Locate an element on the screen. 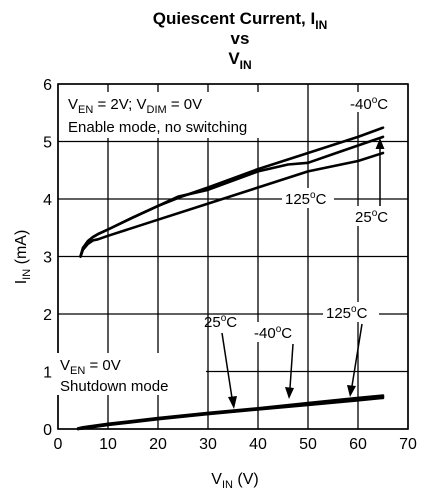 The image size is (423, 498). x-tick-label-6: 60 is located at coordinates (358, 444).